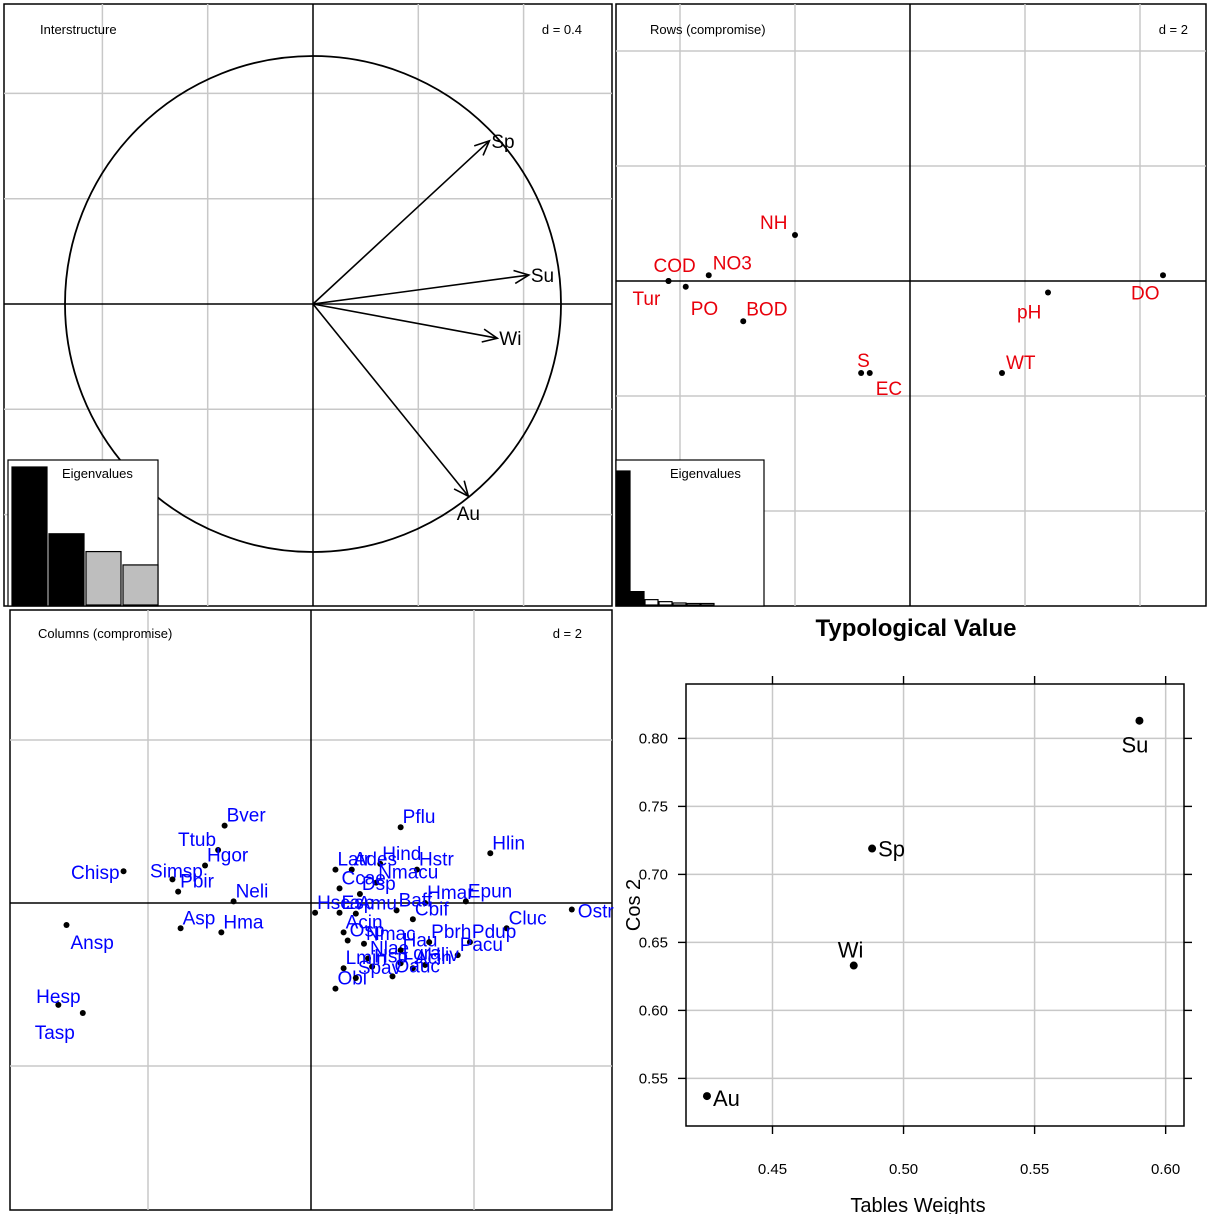  What do you see at coordinates (891, 849) in the screenshot?
I see `table-label: Sp` at bounding box center [891, 849].